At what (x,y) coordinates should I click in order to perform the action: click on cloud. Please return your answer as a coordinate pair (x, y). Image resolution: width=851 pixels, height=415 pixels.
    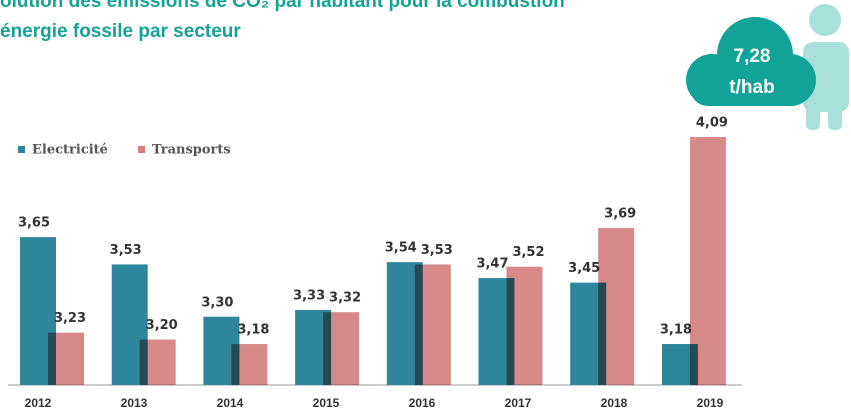
    Looking at the image, I should click on (751, 61).